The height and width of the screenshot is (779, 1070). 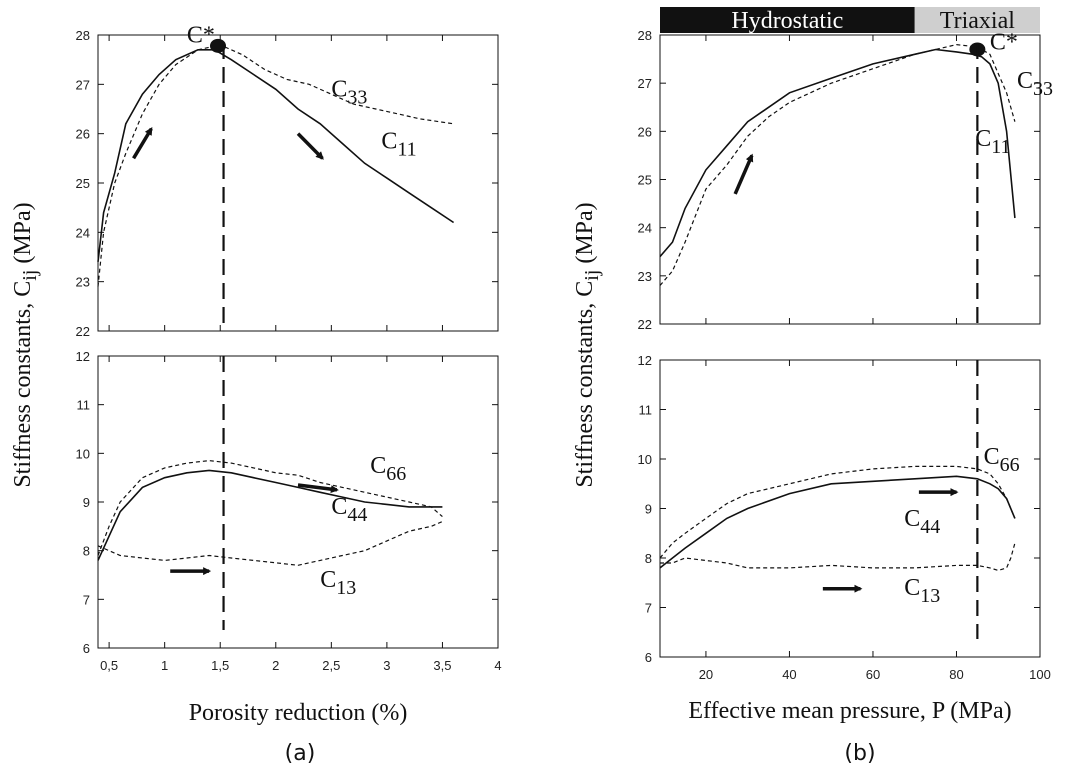 I want to click on banner-hydrostatic, so click(x=787, y=20).